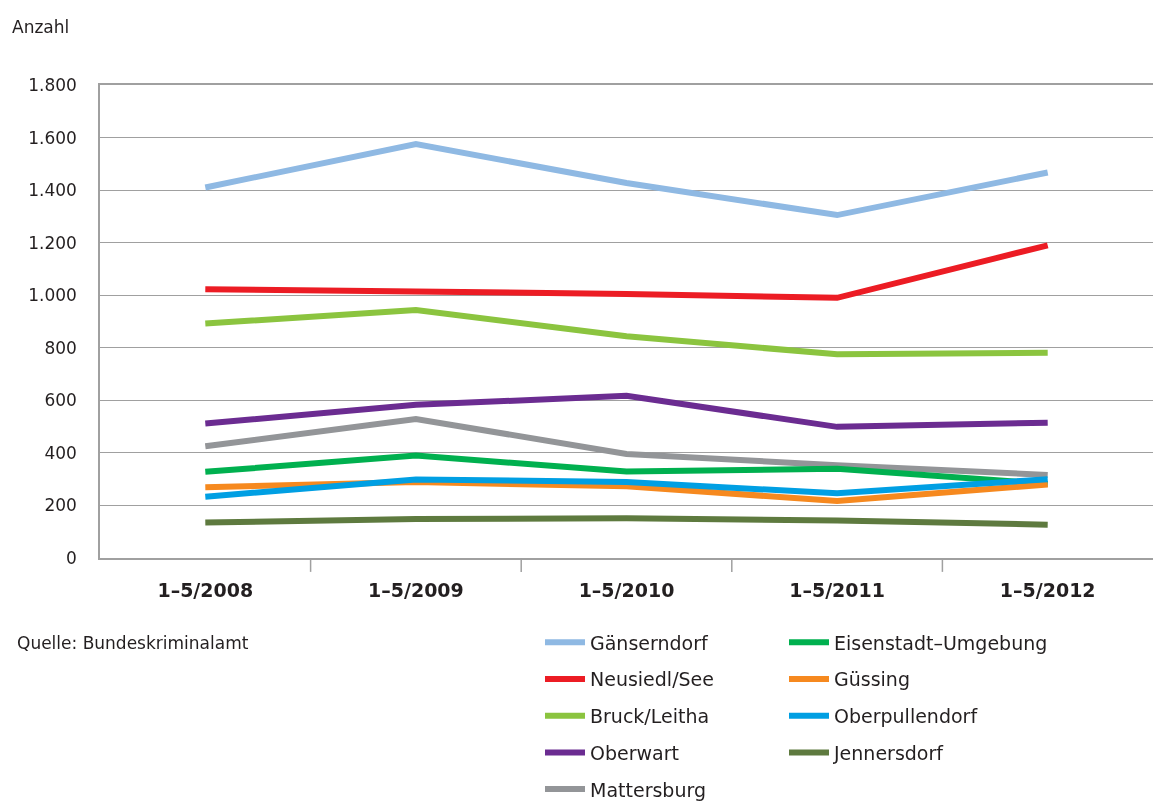 The image size is (1153, 809). Describe the element at coordinates (837, 589) in the screenshot. I see `x-tick-label: 1–5/2011` at that location.